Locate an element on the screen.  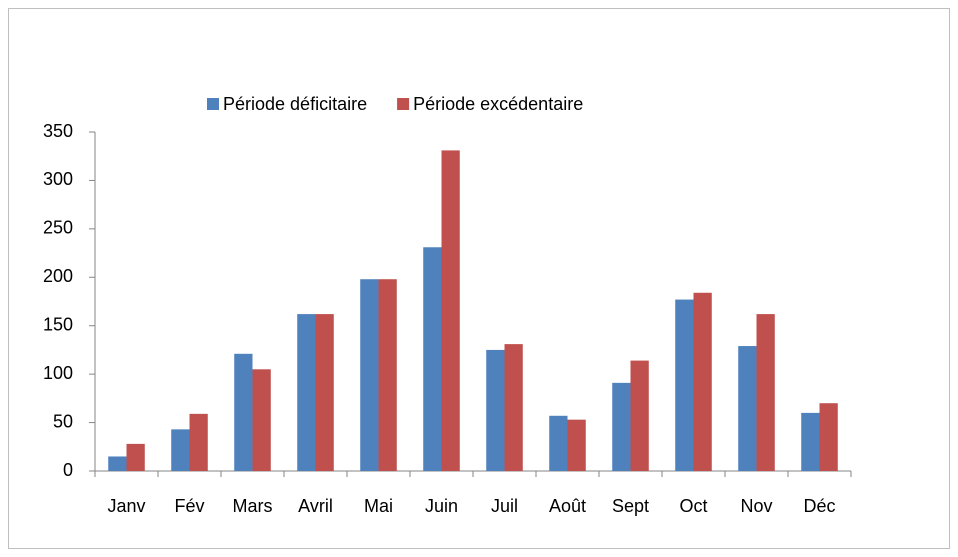
y-tick-label: 150 is located at coordinates (58, 324).